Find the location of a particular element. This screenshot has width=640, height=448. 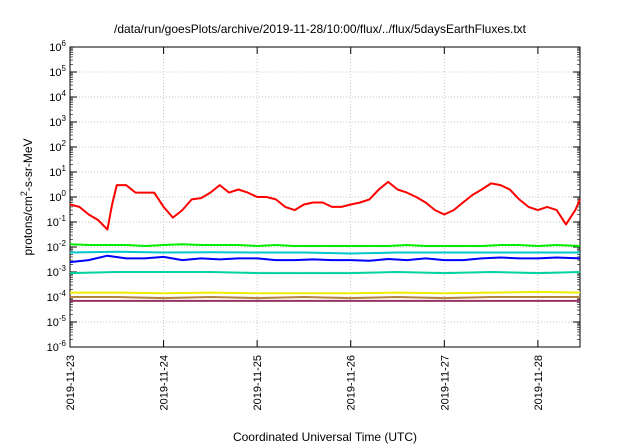

y-axis-label: protons/cm2-s-sr-MeV is located at coordinates (27, 196).